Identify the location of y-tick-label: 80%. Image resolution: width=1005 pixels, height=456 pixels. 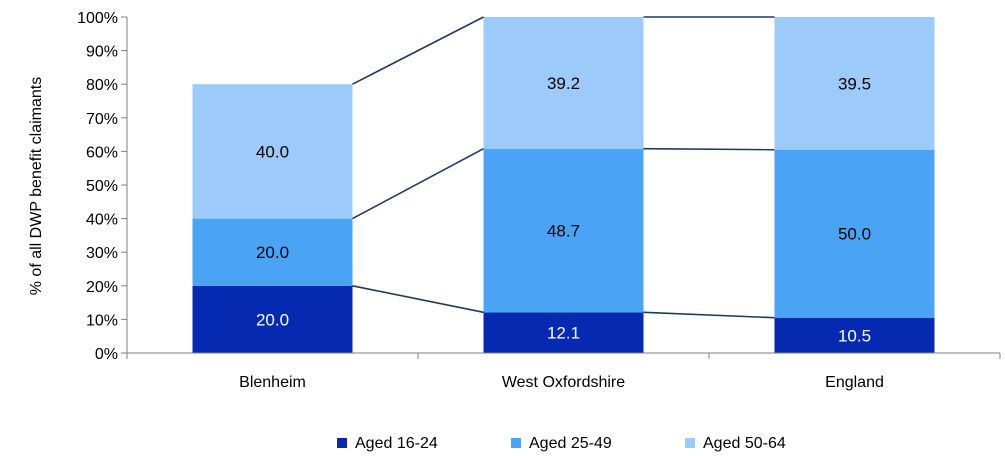
(102, 85).